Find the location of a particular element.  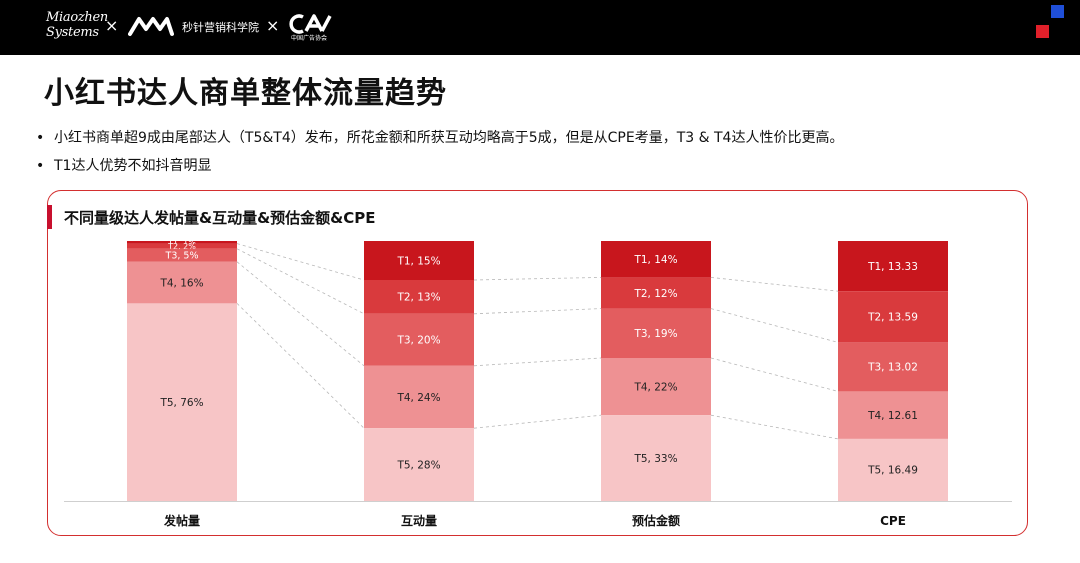

data-label: T1, 13.33 is located at coordinates (892, 267).